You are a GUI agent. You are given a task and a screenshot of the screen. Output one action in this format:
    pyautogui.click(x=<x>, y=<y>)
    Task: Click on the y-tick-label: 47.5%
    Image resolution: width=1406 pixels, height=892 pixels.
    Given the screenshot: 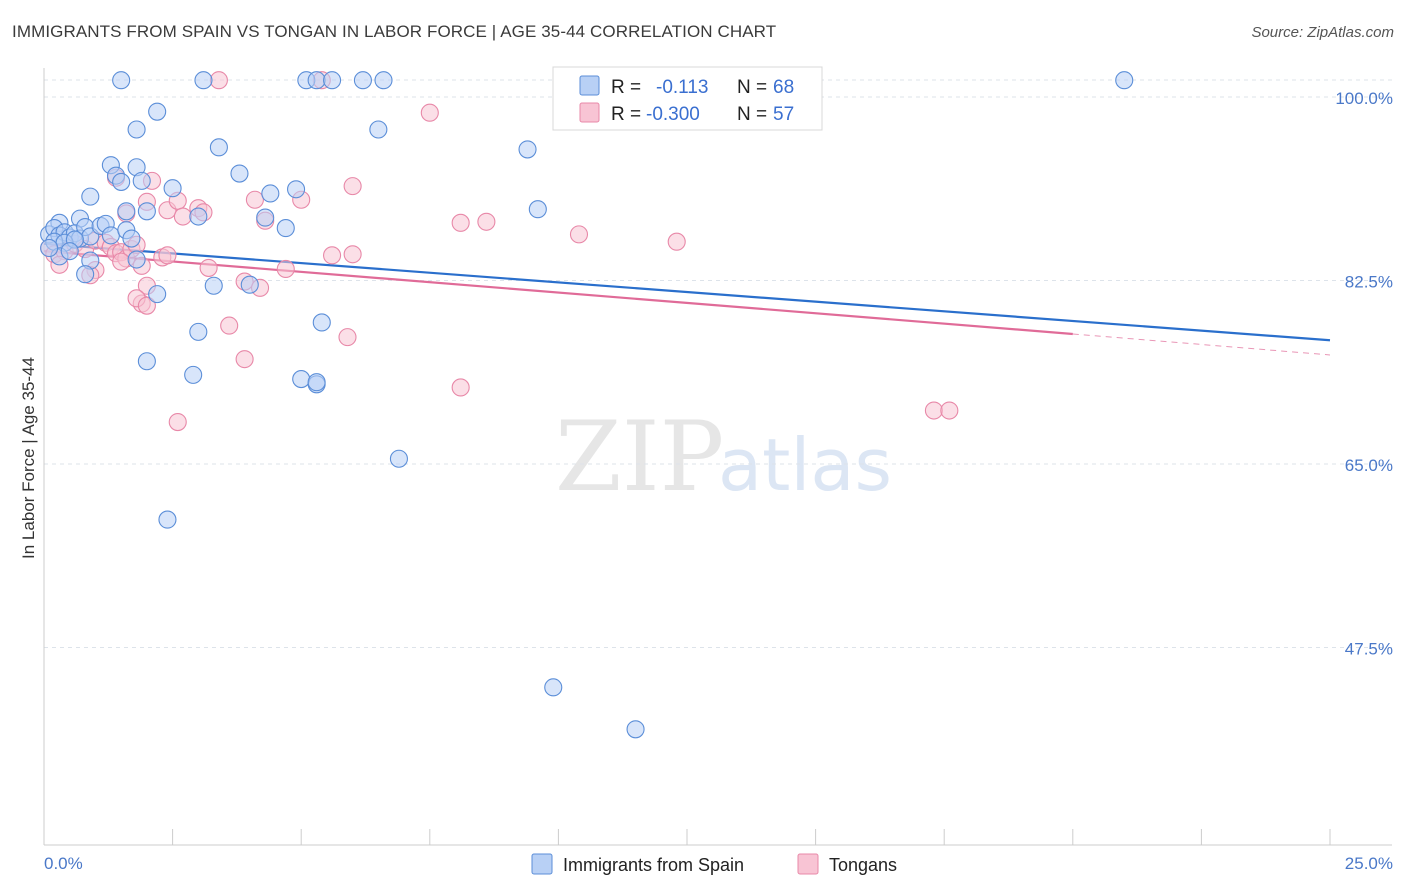 What is the action you would take?
    pyautogui.click(x=1369, y=649)
    